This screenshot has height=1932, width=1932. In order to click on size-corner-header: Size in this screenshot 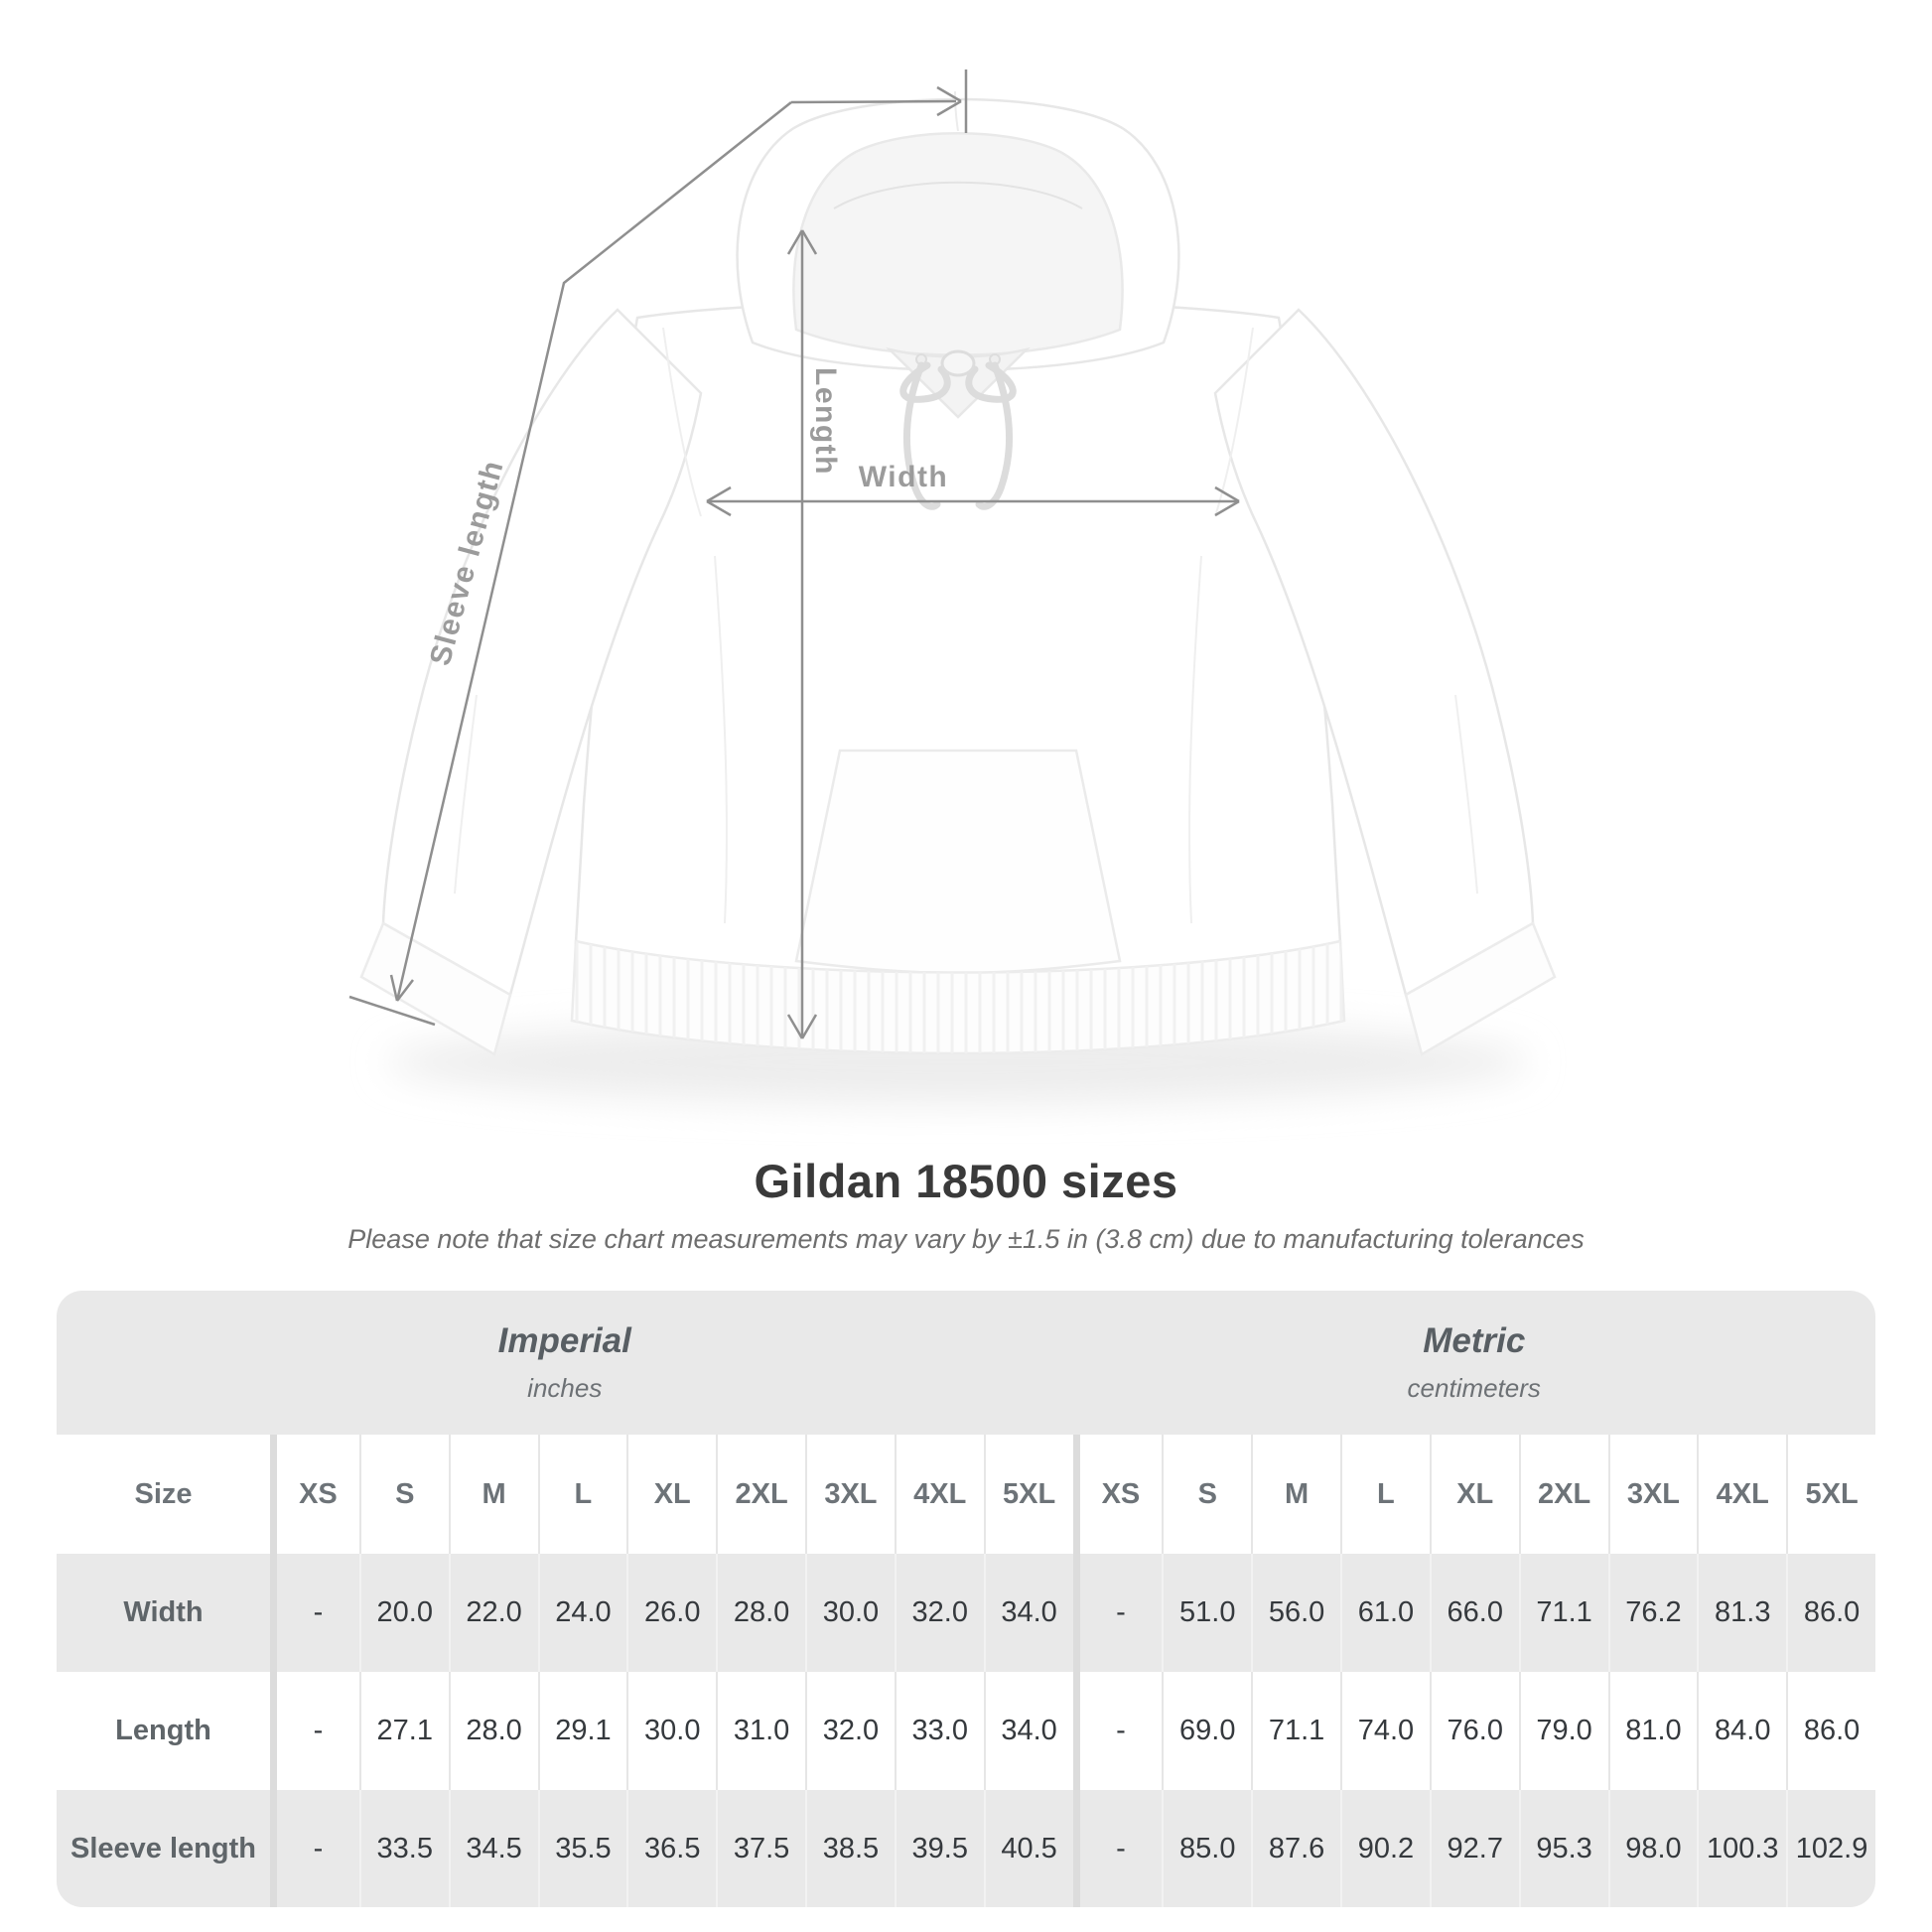, I will do `click(163, 1494)`.